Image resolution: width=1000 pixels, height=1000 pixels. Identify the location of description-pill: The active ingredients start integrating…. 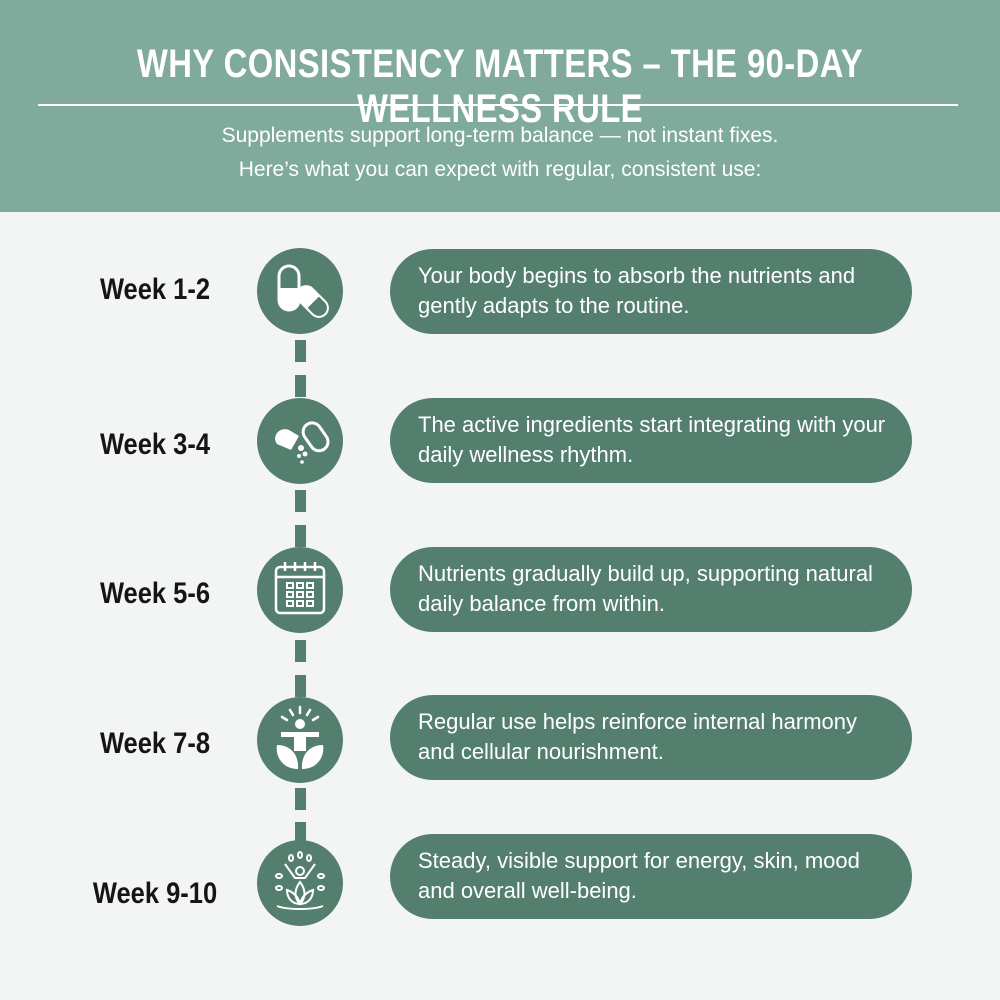
(651, 440).